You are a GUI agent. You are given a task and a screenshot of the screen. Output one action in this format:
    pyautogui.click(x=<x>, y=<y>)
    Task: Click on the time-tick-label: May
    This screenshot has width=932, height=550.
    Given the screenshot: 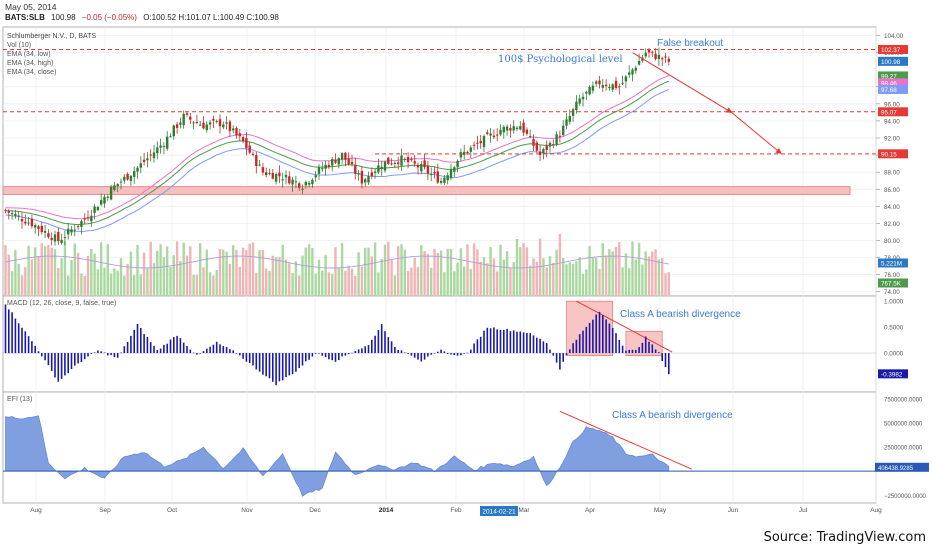 What is the action you would take?
    pyautogui.click(x=660, y=510)
    